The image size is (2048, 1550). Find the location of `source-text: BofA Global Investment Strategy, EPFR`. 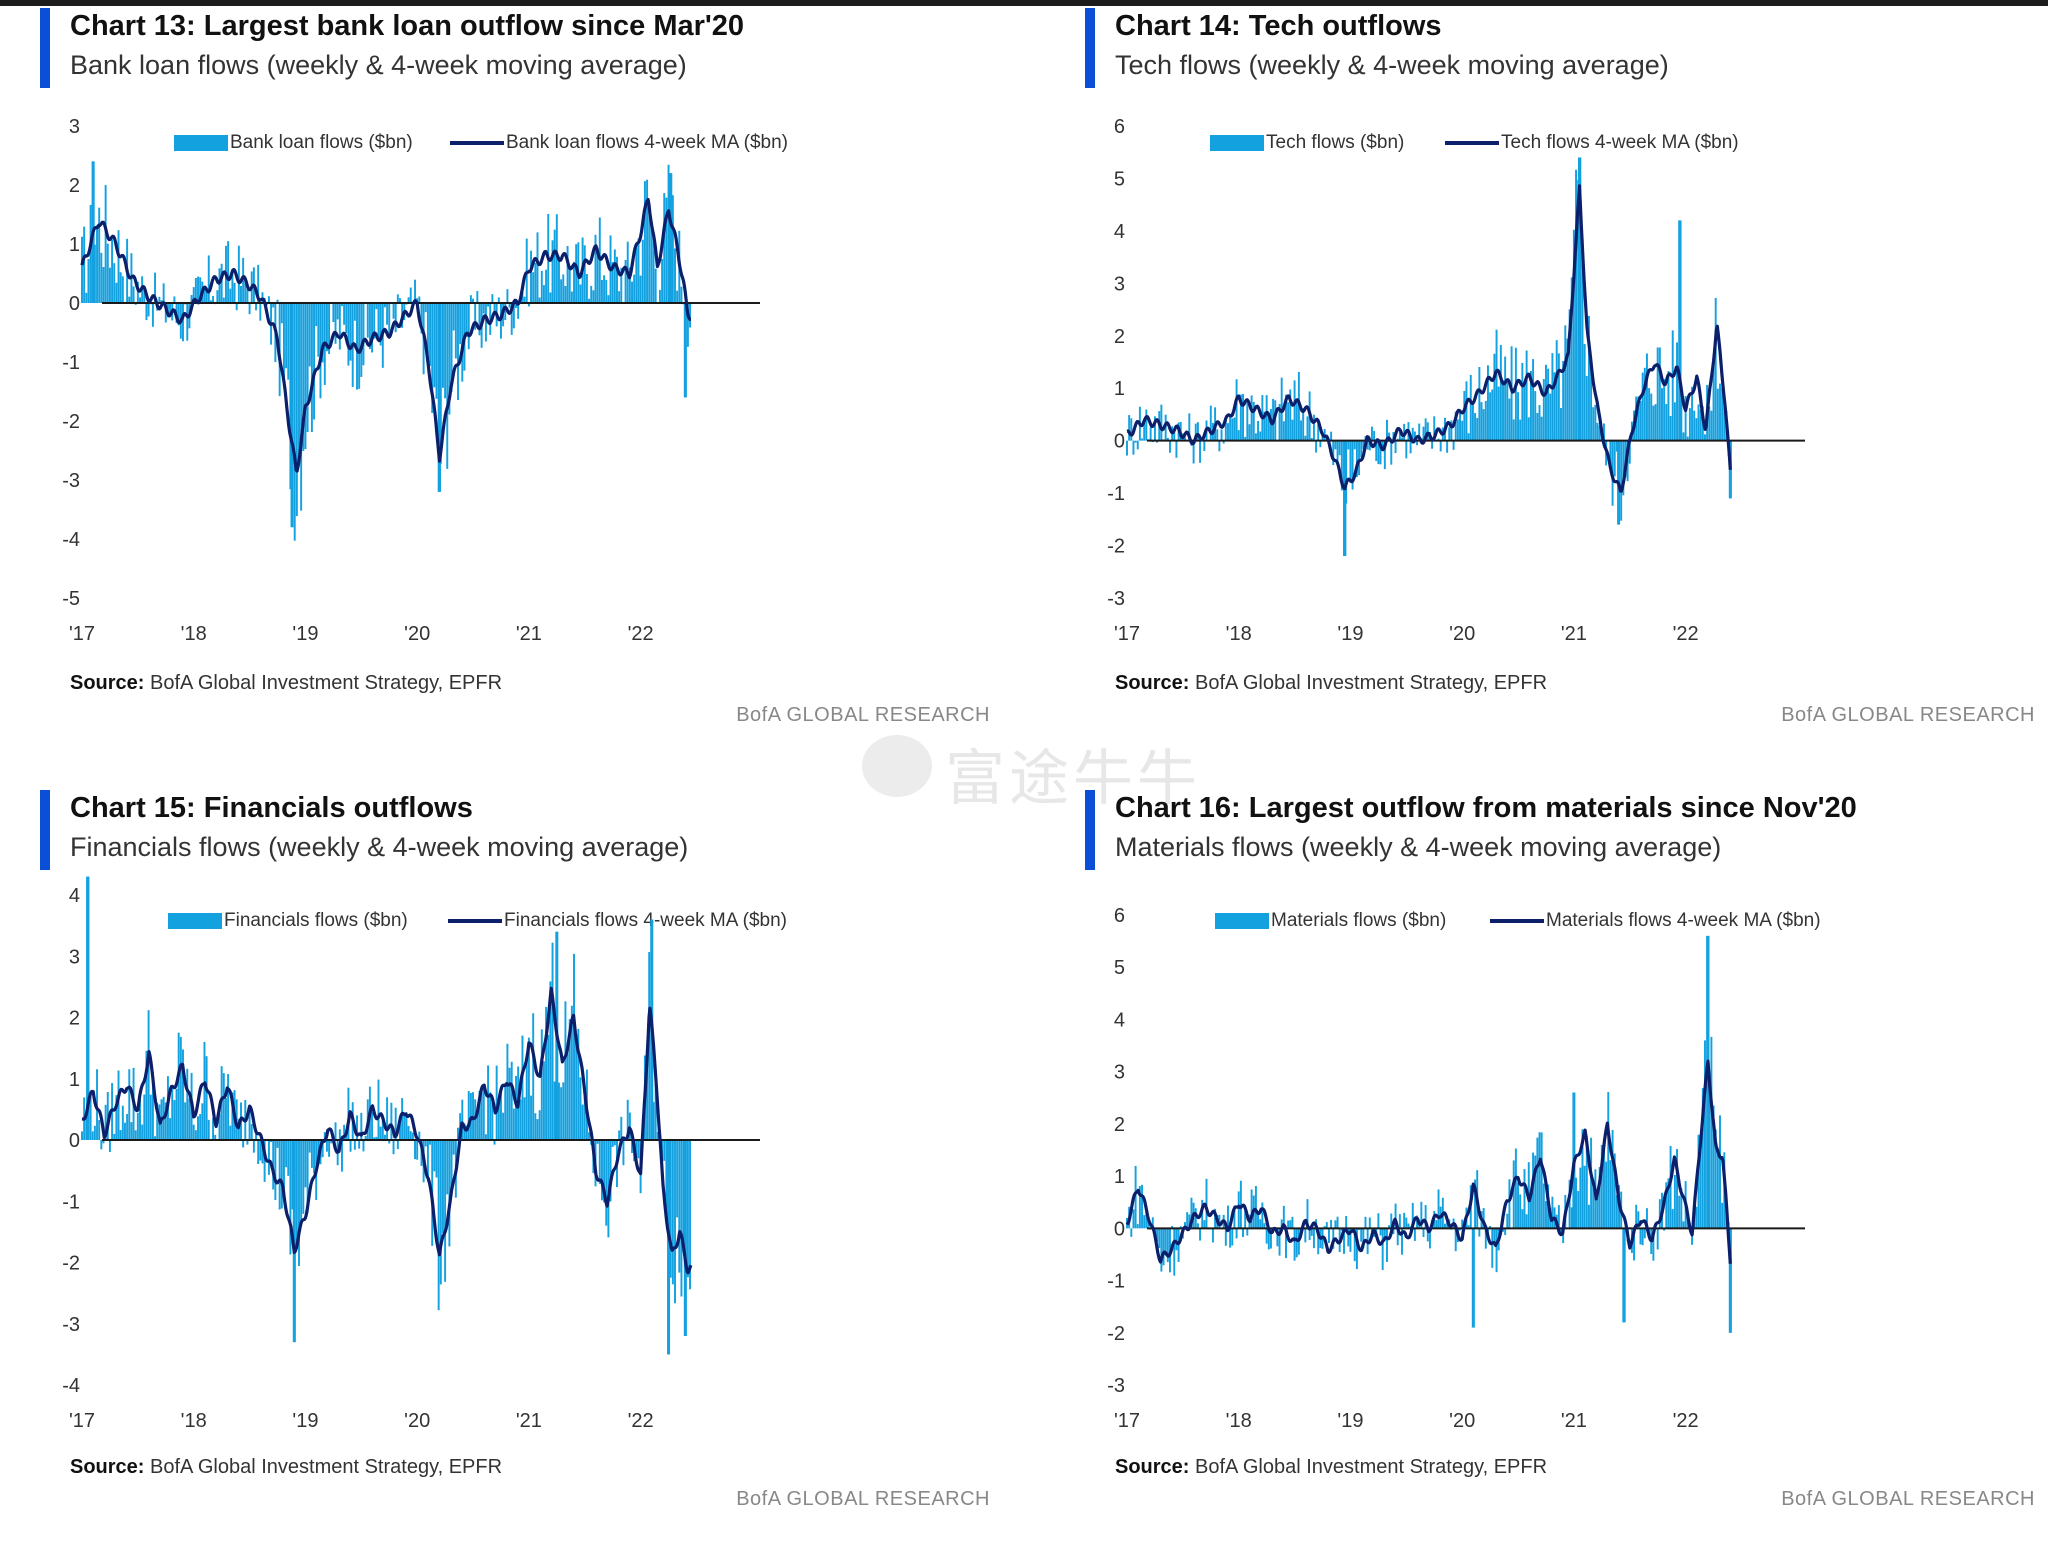

source-text: BofA Global Investment Strategy, EPFR is located at coordinates (1371, 1467).